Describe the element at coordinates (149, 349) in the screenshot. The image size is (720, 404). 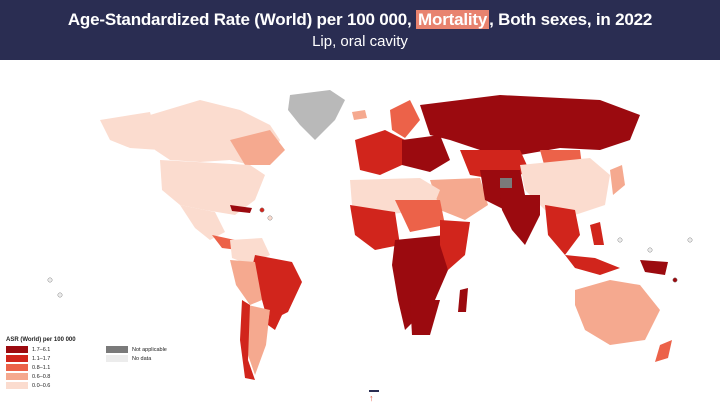
I see `legend-label: Not applicable` at that location.